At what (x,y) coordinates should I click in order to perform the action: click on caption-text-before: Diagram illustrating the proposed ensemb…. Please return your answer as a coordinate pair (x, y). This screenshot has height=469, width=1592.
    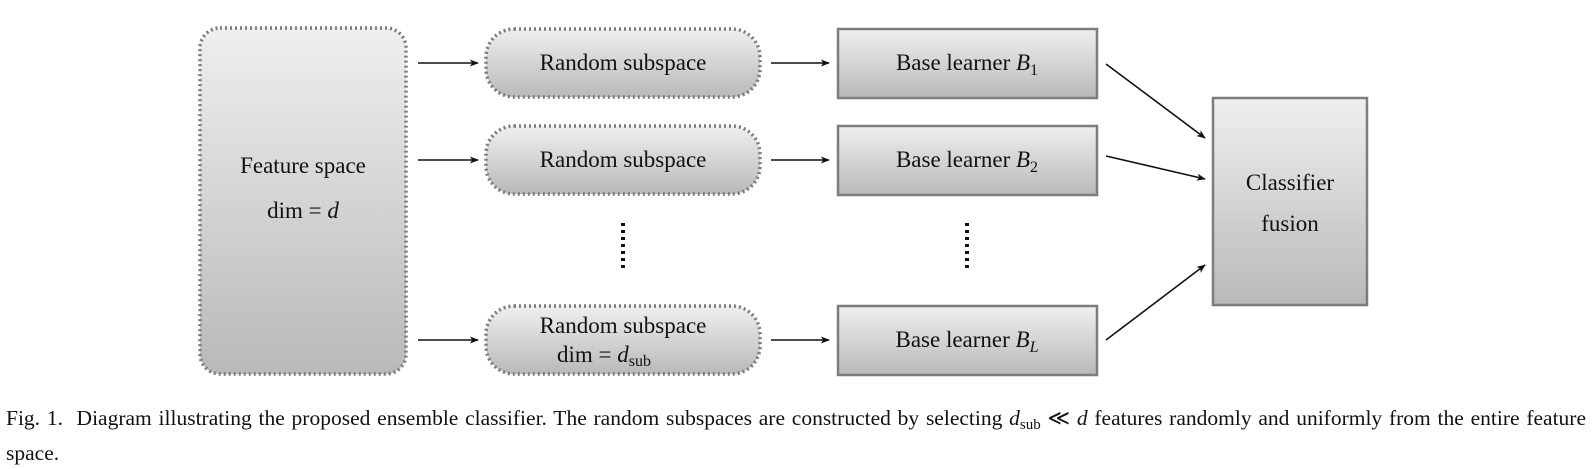
    Looking at the image, I should click on (543, 418).